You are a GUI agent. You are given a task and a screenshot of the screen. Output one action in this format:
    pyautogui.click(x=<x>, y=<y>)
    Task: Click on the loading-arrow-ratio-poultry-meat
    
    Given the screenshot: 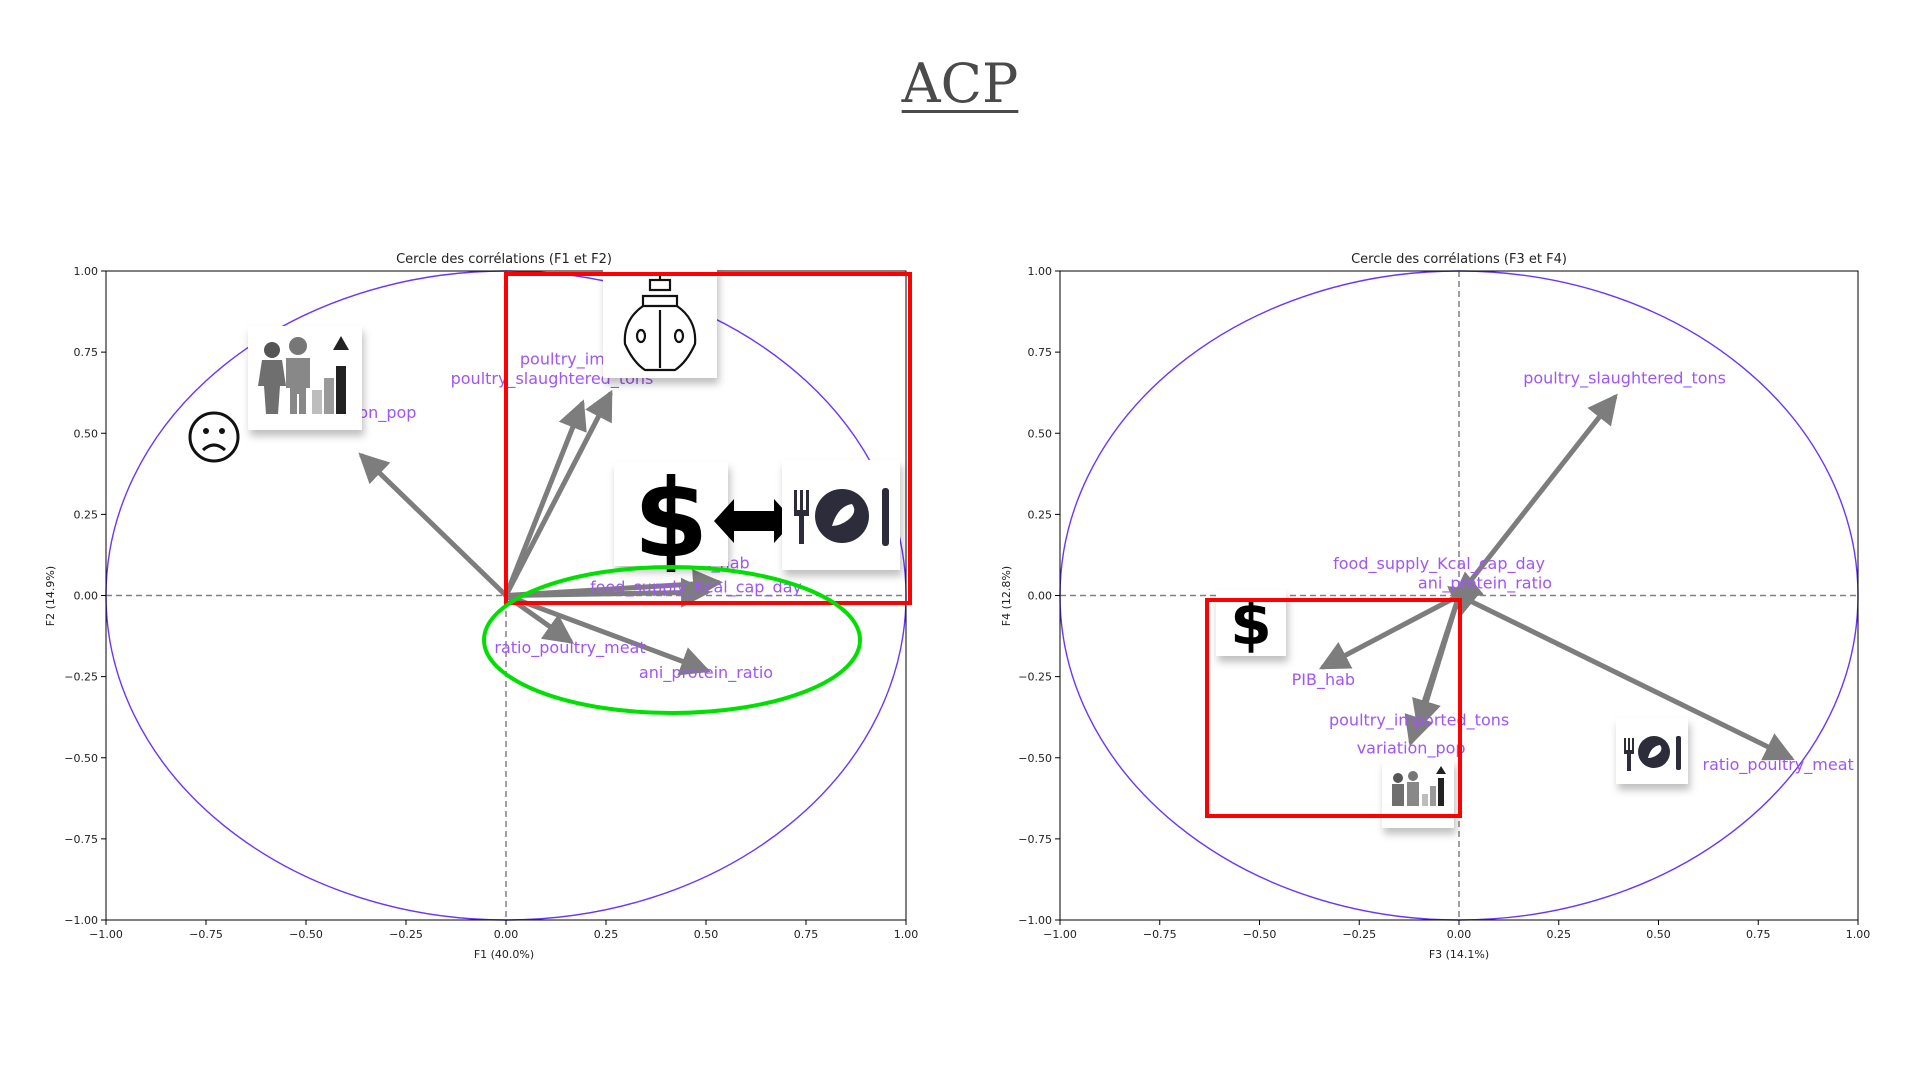 What is the action you would take?
    pyautogui.click(x=1625, y=677)
    